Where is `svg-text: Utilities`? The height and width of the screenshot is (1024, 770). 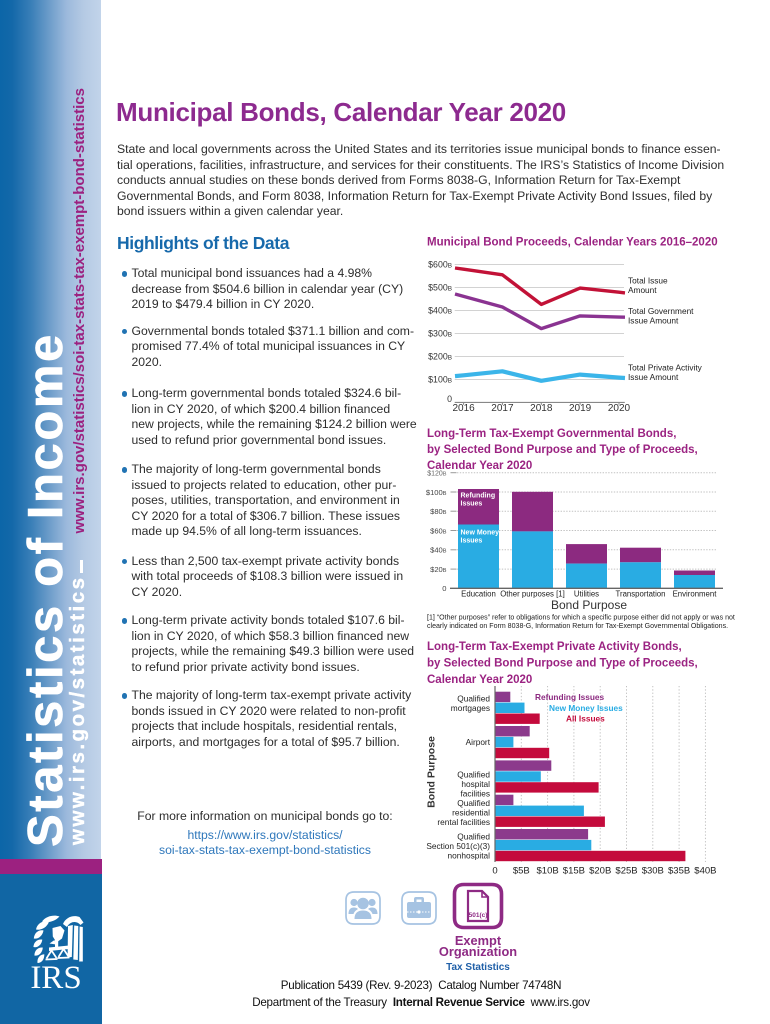
svg-text: Utilities is located at coordinates (586, 594).